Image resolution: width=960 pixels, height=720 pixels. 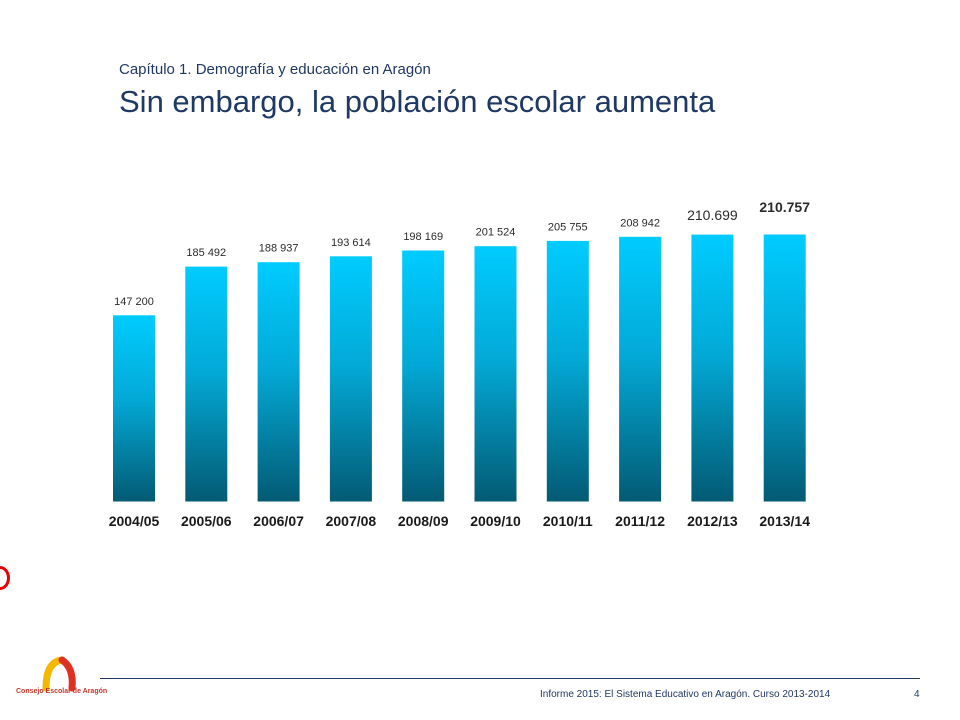 What do you see at coordinates (423, 376) in the screenshot?
I see `bar-2008/09` at bounding box center [423, 376].